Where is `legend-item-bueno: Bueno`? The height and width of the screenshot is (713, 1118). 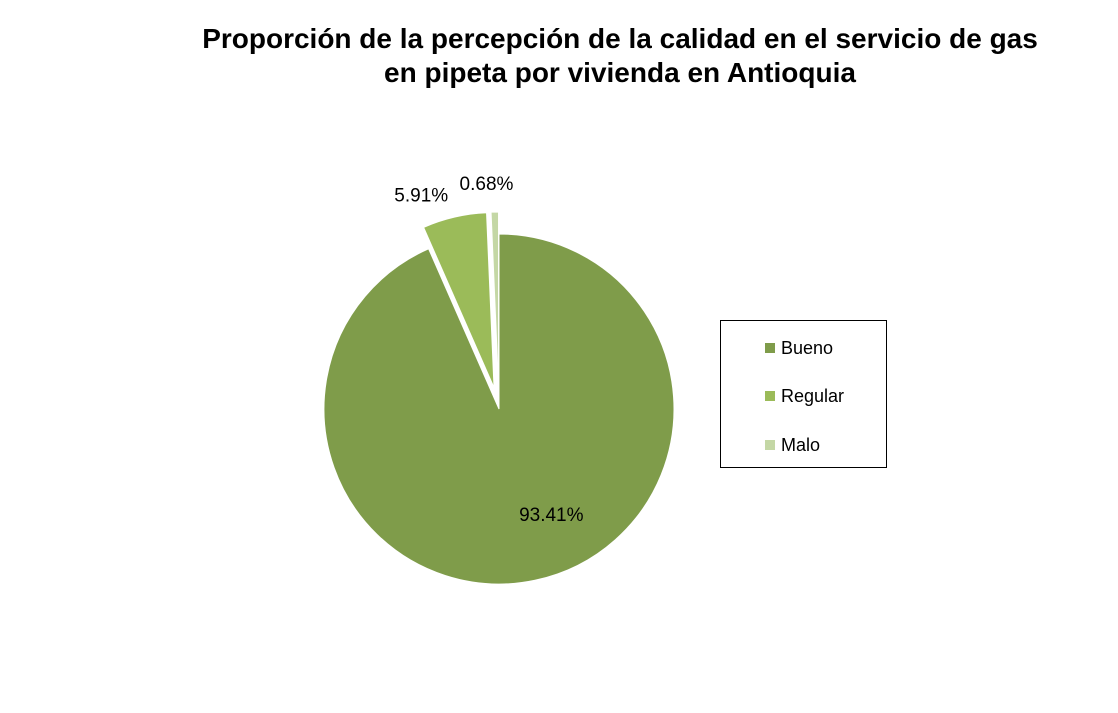
legend-item-bueno: Bueno is located at coordinates (799, 348).